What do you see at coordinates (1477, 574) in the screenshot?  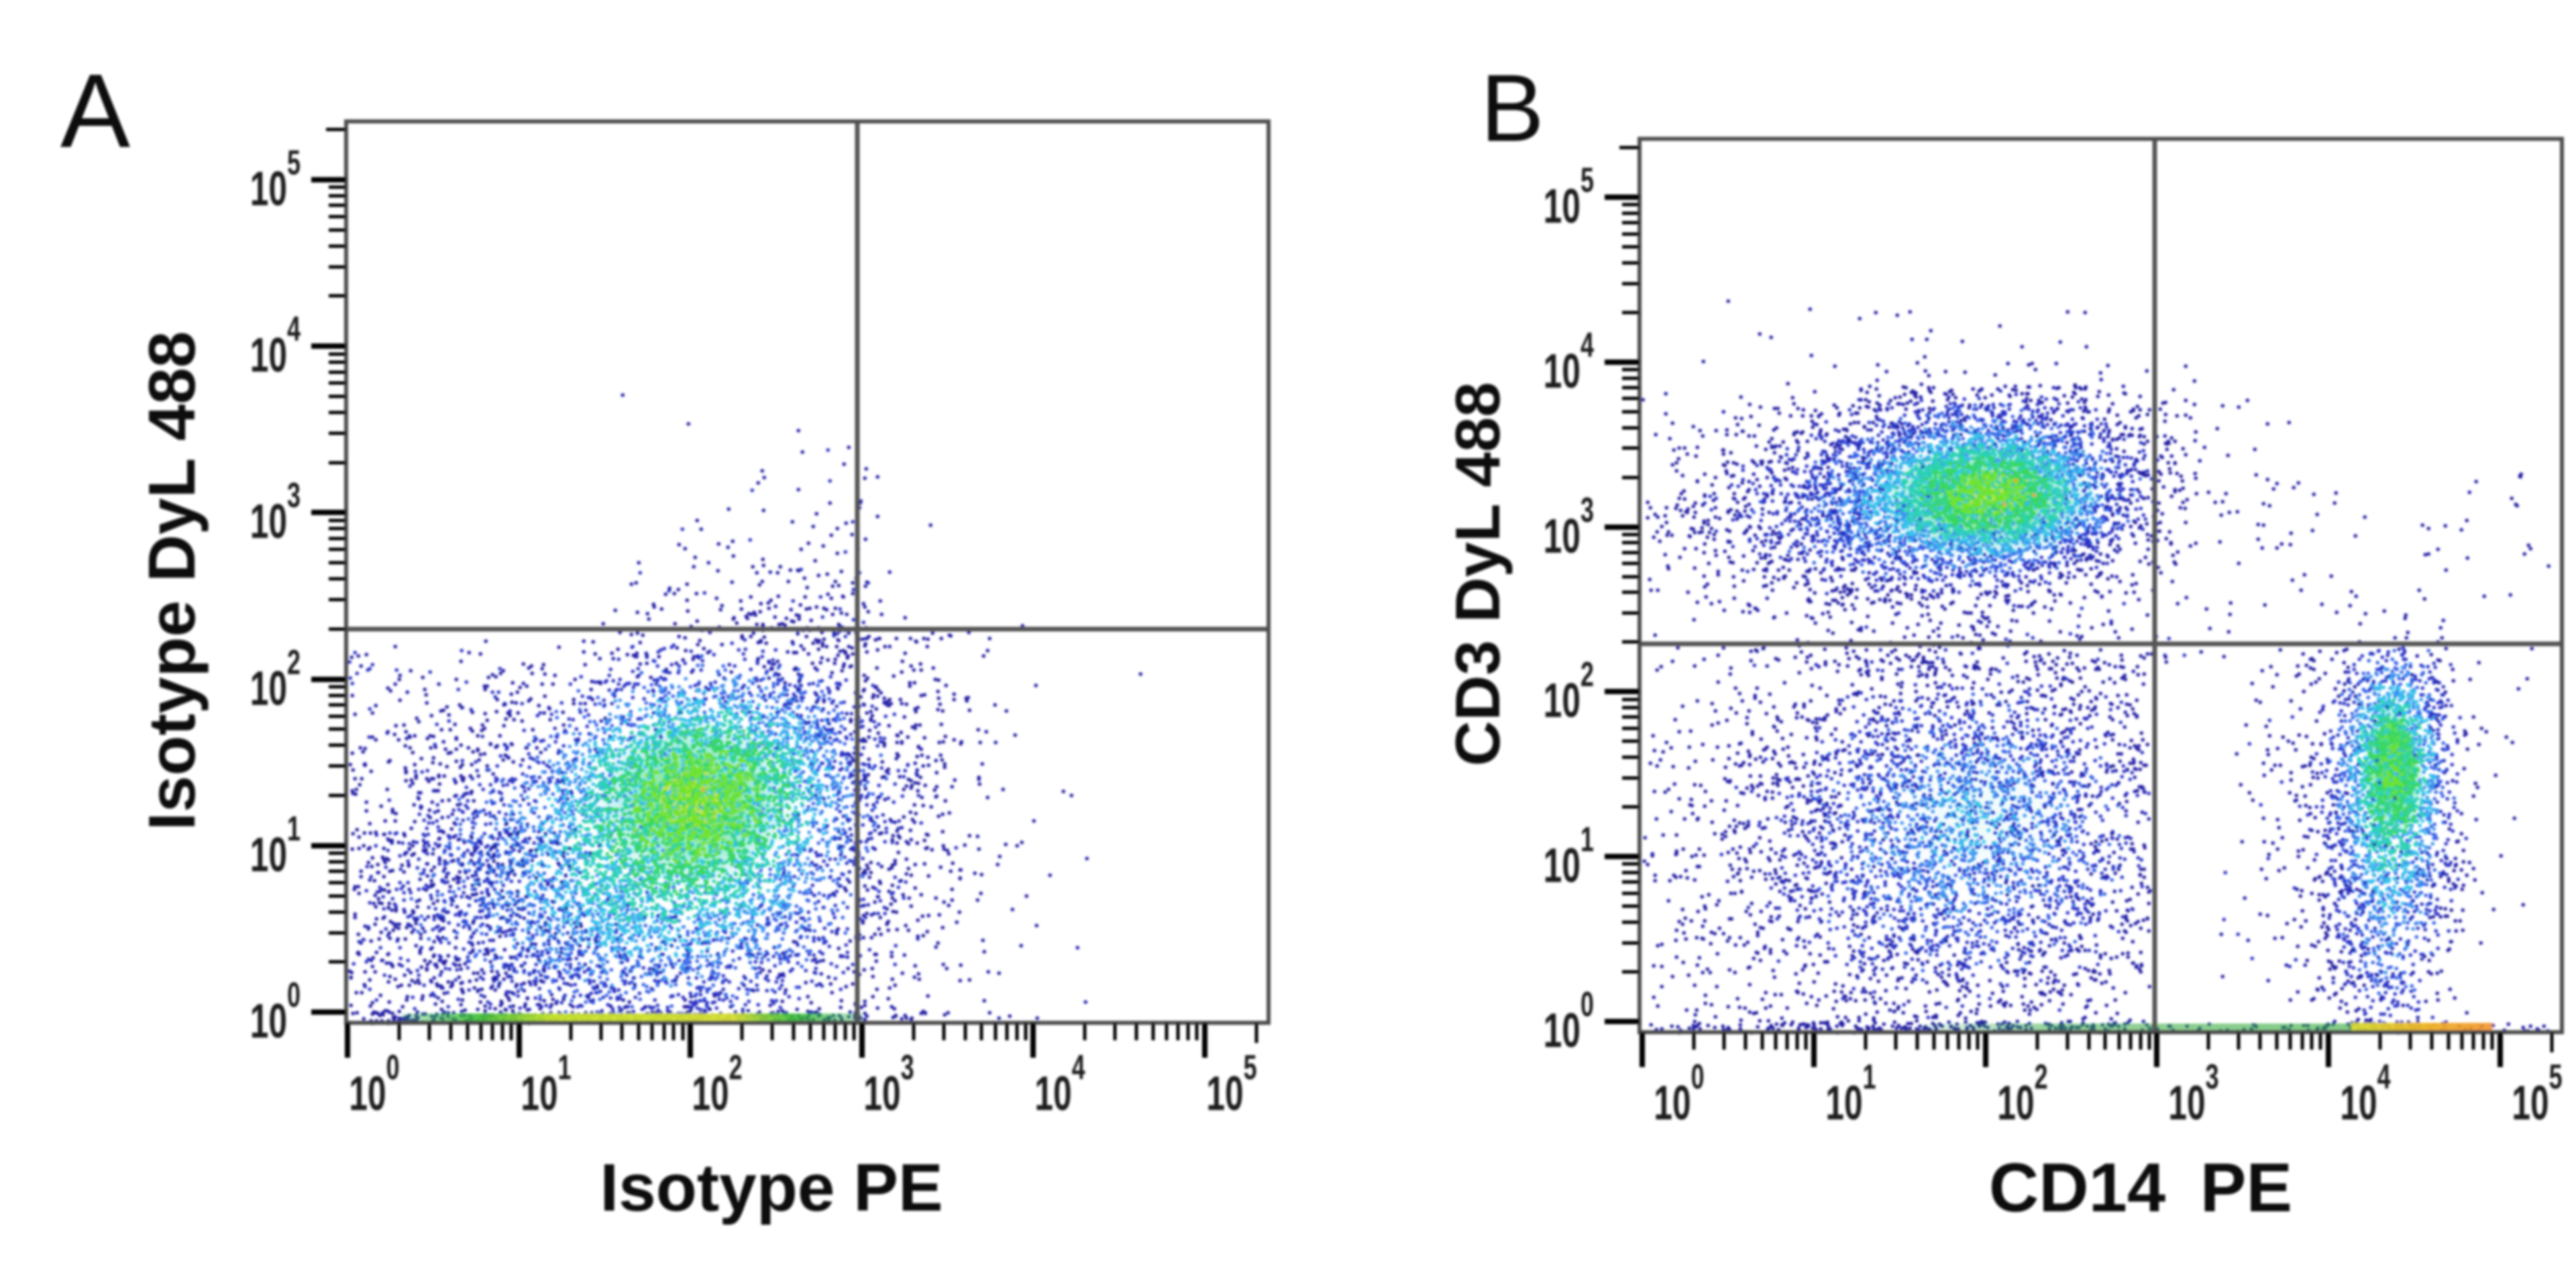 I see `svg-text: CD3 DyL 488` at bounding box center [1477, 574].